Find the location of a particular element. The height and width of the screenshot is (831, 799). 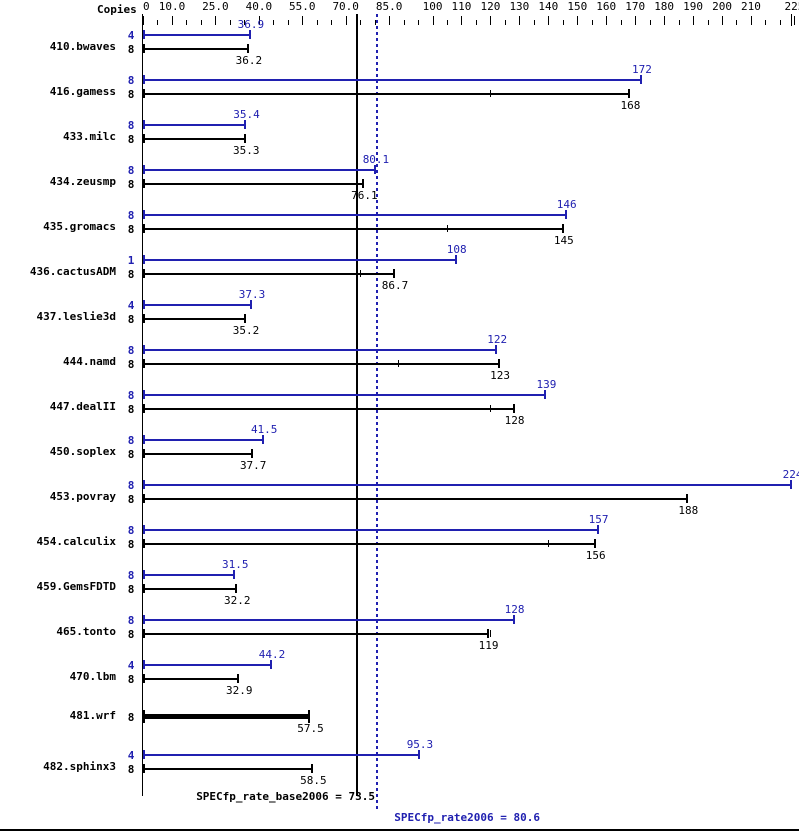

peak-value-label: 224 is located at coordinates (790, 474).